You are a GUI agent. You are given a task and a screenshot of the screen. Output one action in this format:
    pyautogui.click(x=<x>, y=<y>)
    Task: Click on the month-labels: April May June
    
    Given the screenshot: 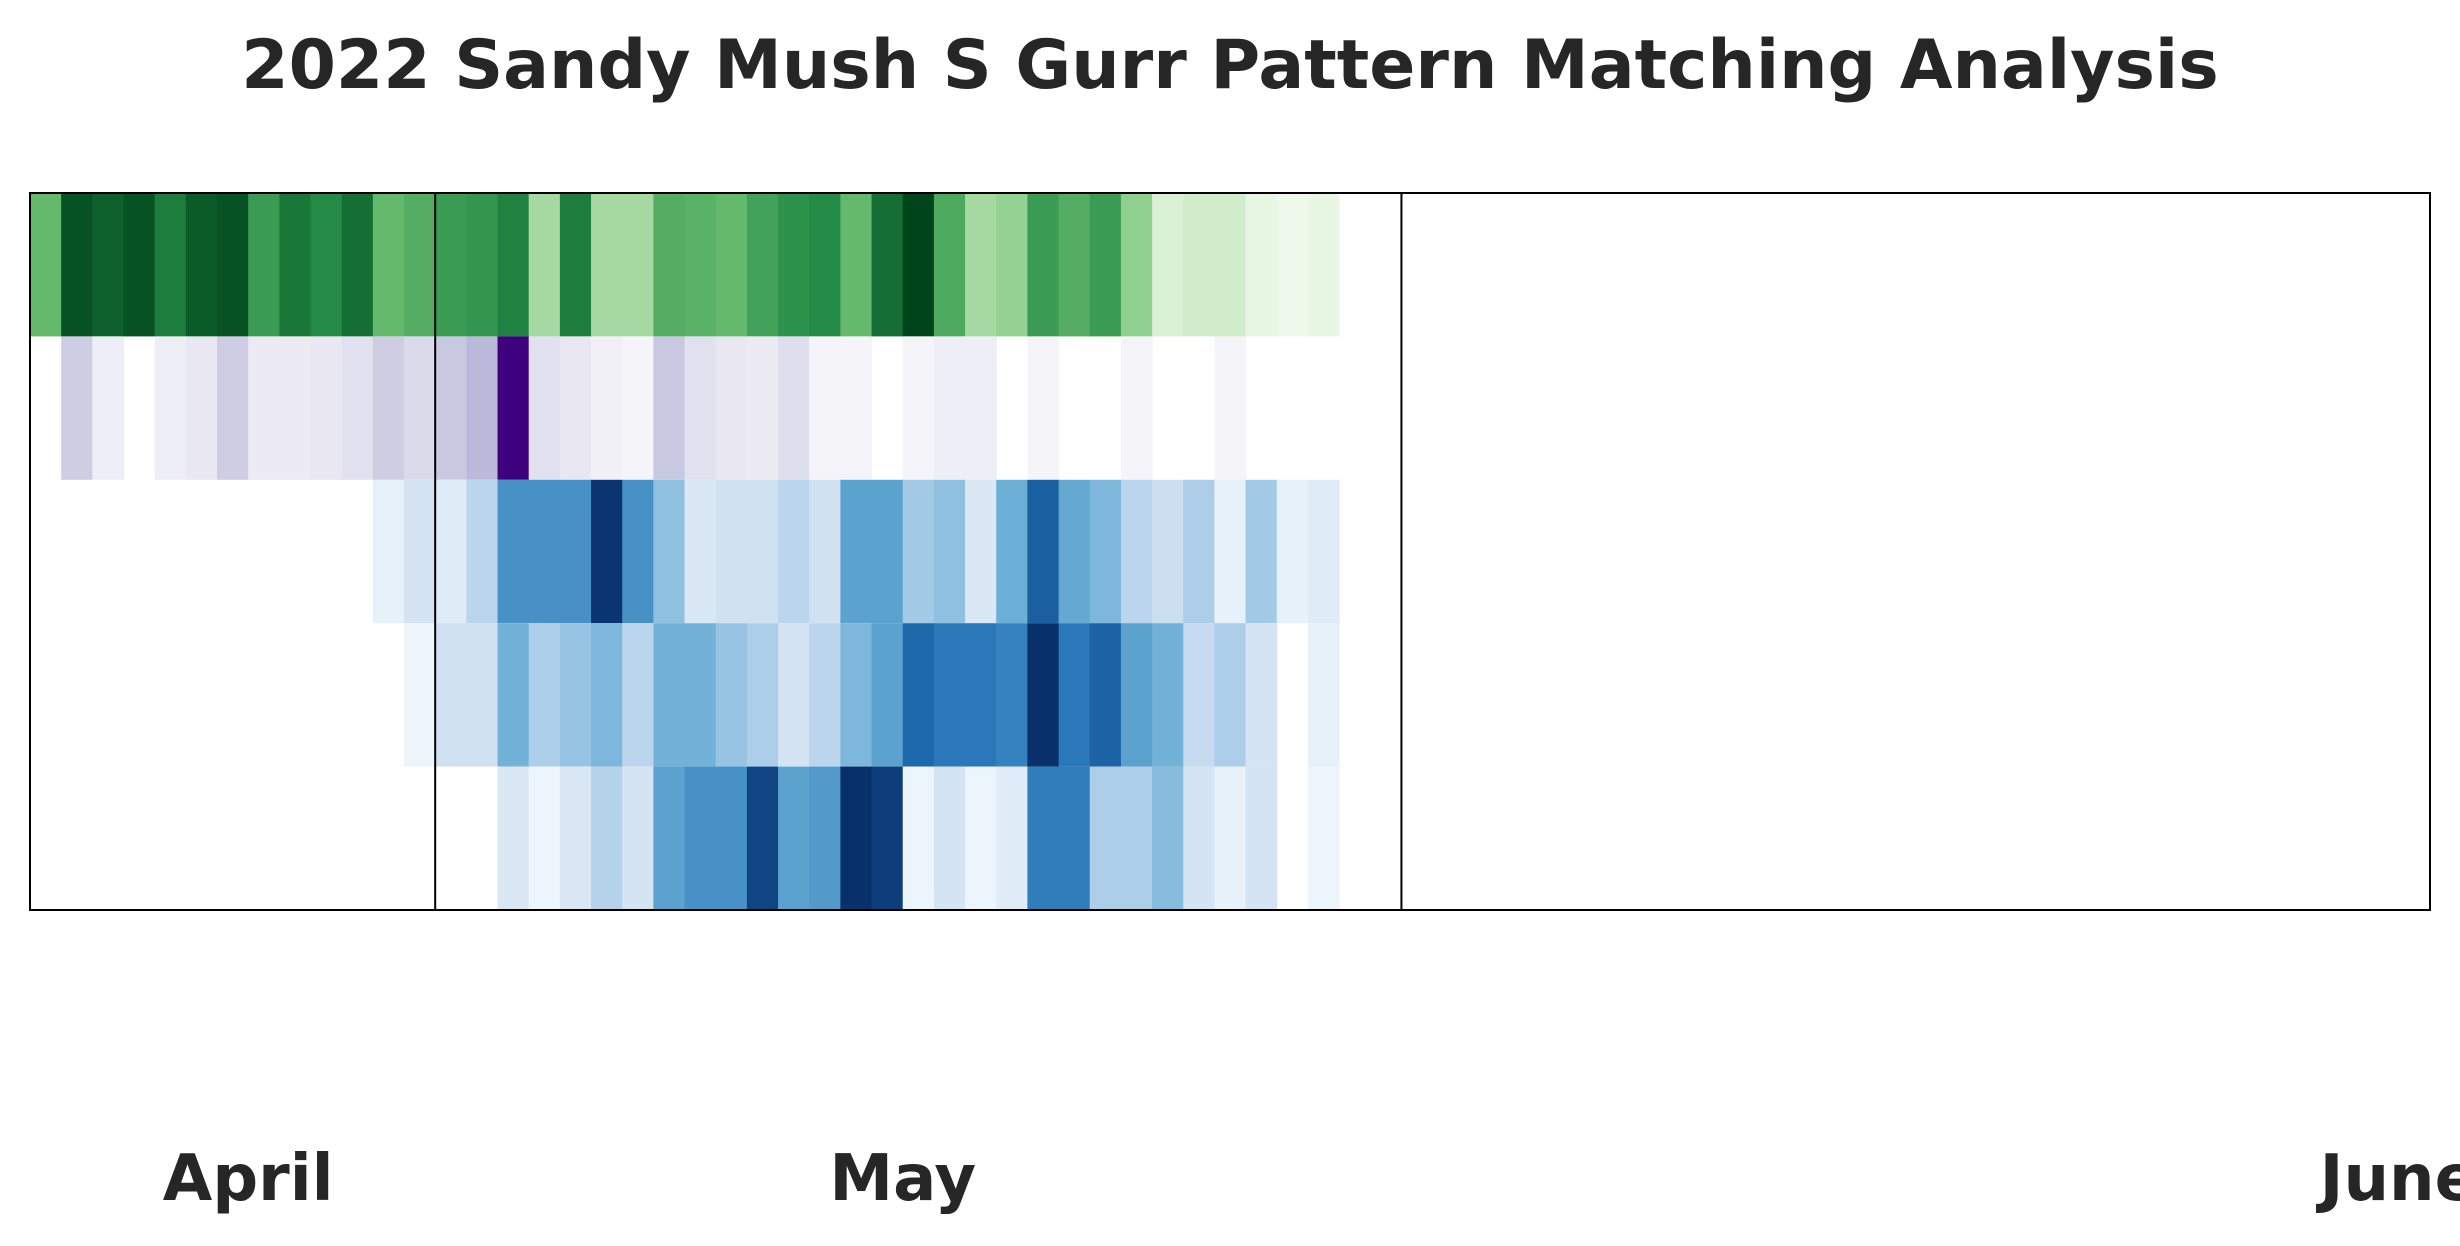 What is the action you would take?
    pyautogui.click(x=1311, y=1179)
    